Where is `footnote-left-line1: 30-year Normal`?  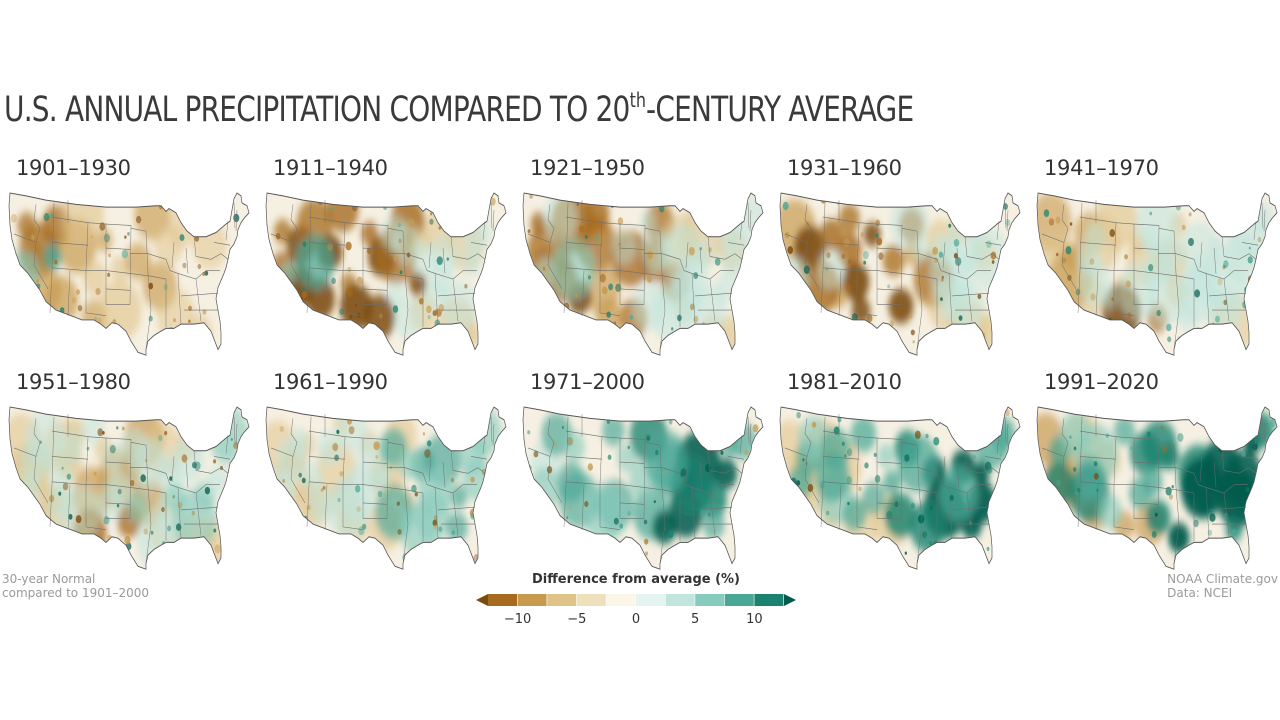 footnote-left-line1: 30-year Normal is located at coordinates (49, 579).